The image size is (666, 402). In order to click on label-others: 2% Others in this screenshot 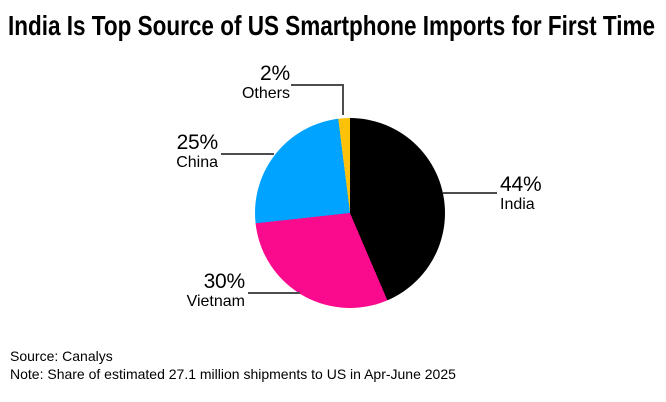, I will do `click(265, 82)`.